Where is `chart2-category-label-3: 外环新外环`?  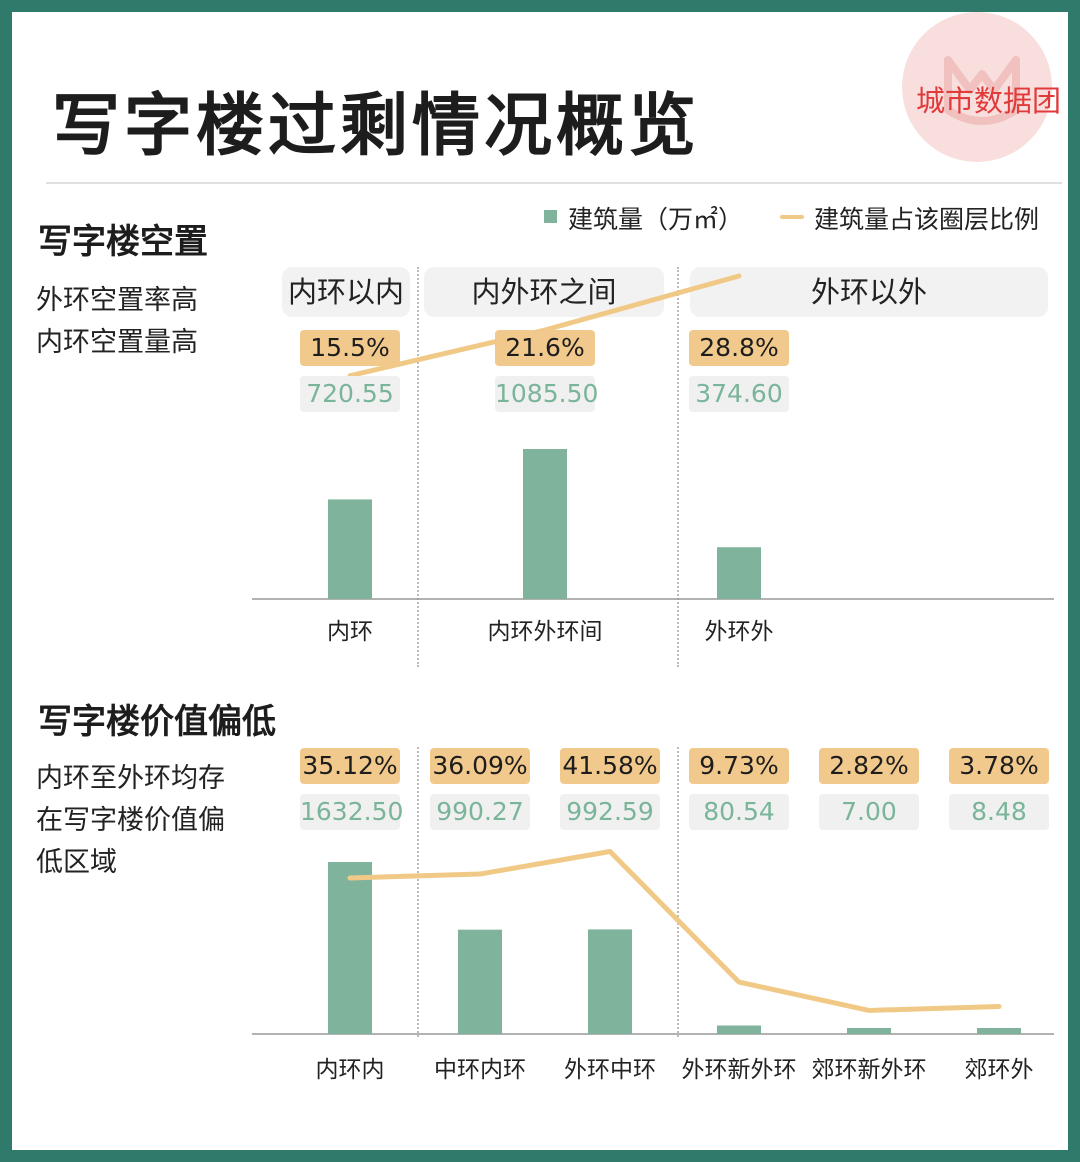
chart2-category-label-3: 外环新外环 is located at coordinates (739, 1070).